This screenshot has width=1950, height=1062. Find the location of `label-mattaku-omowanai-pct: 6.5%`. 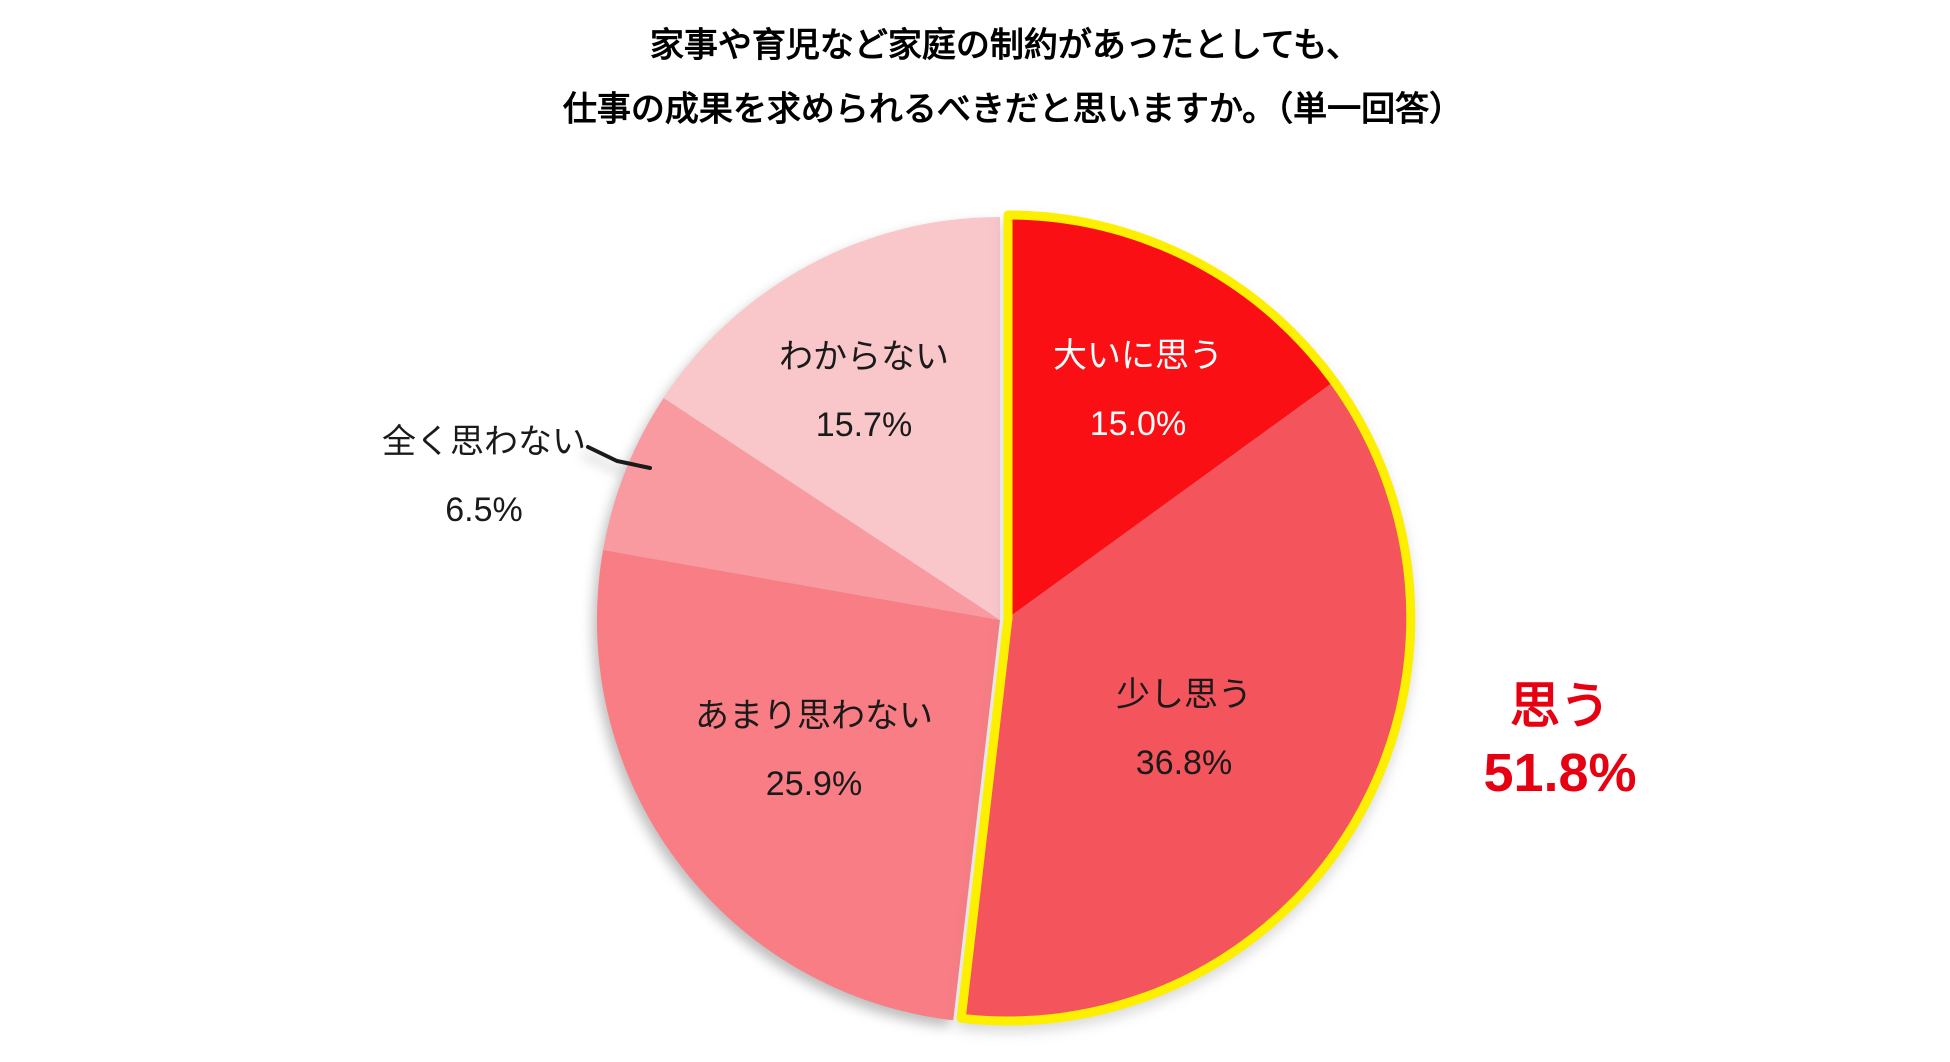

label-mattaku-omowanai-pct: 6.5% is located at coordinates (484, 510).